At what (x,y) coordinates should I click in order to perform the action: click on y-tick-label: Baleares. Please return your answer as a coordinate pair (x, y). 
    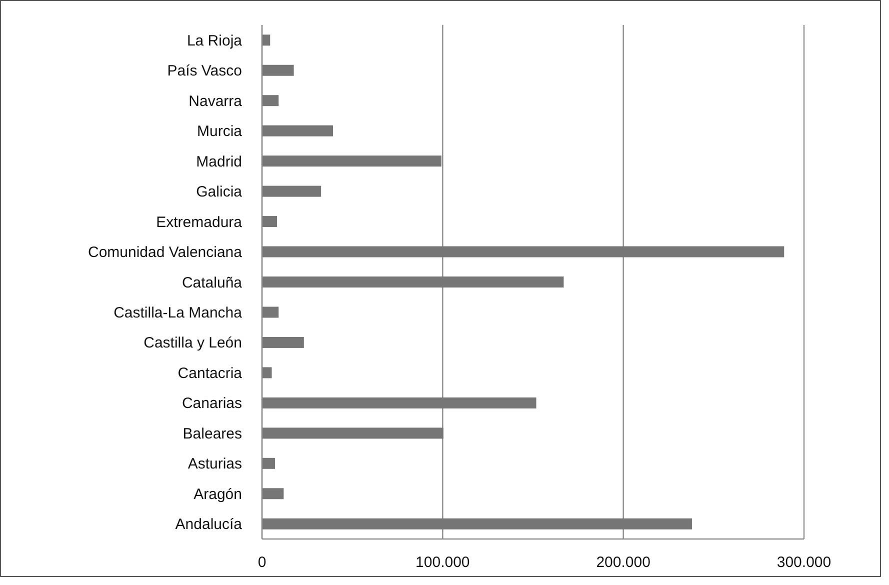
    Looking at the image, I should click on (212, 433).